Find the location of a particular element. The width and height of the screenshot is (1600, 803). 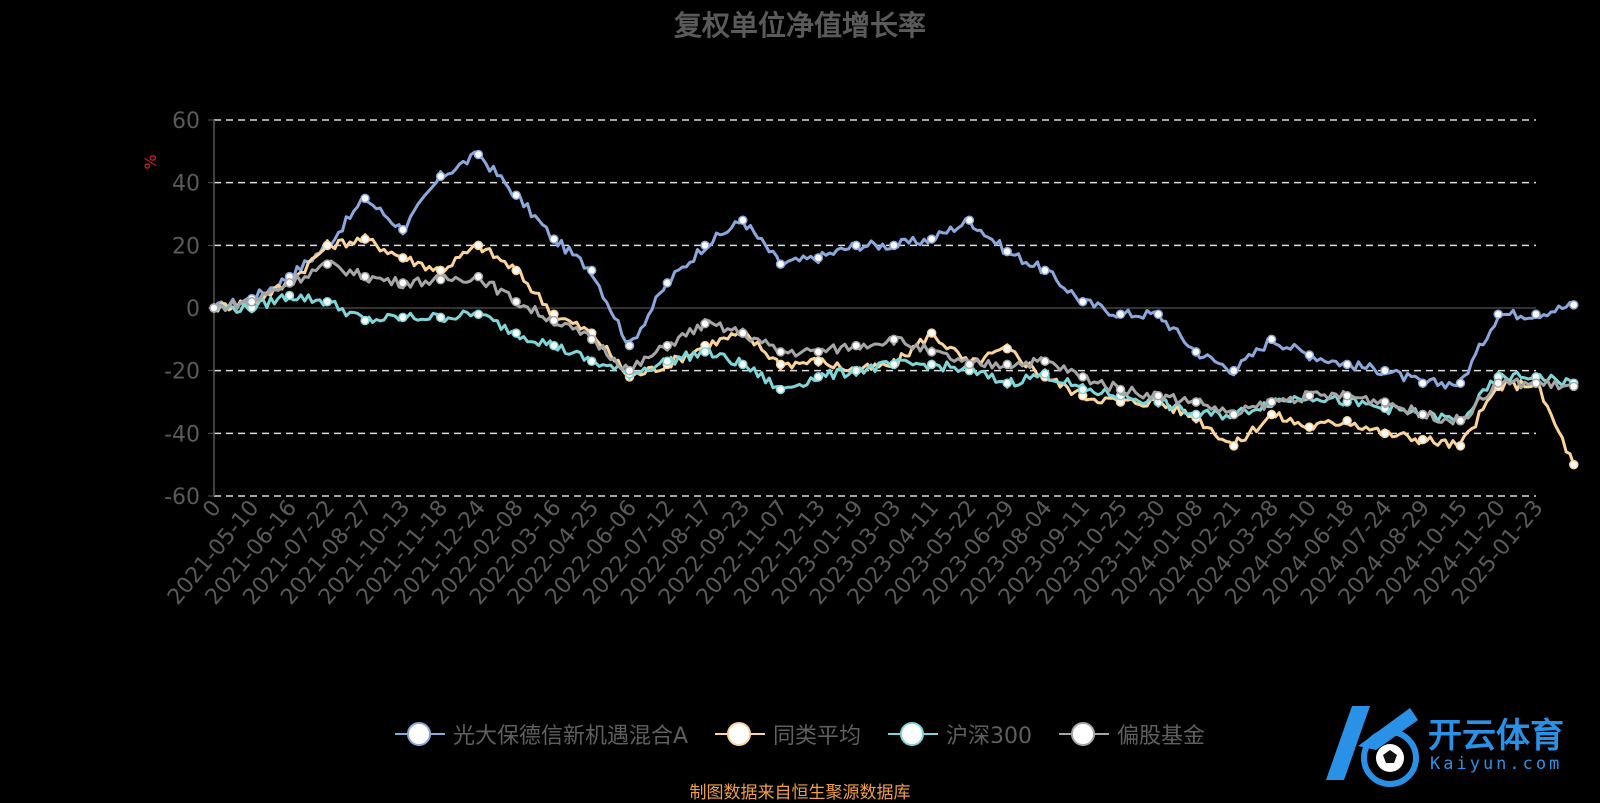

y-tick-label: 20 is located at coordinates (186, 246).